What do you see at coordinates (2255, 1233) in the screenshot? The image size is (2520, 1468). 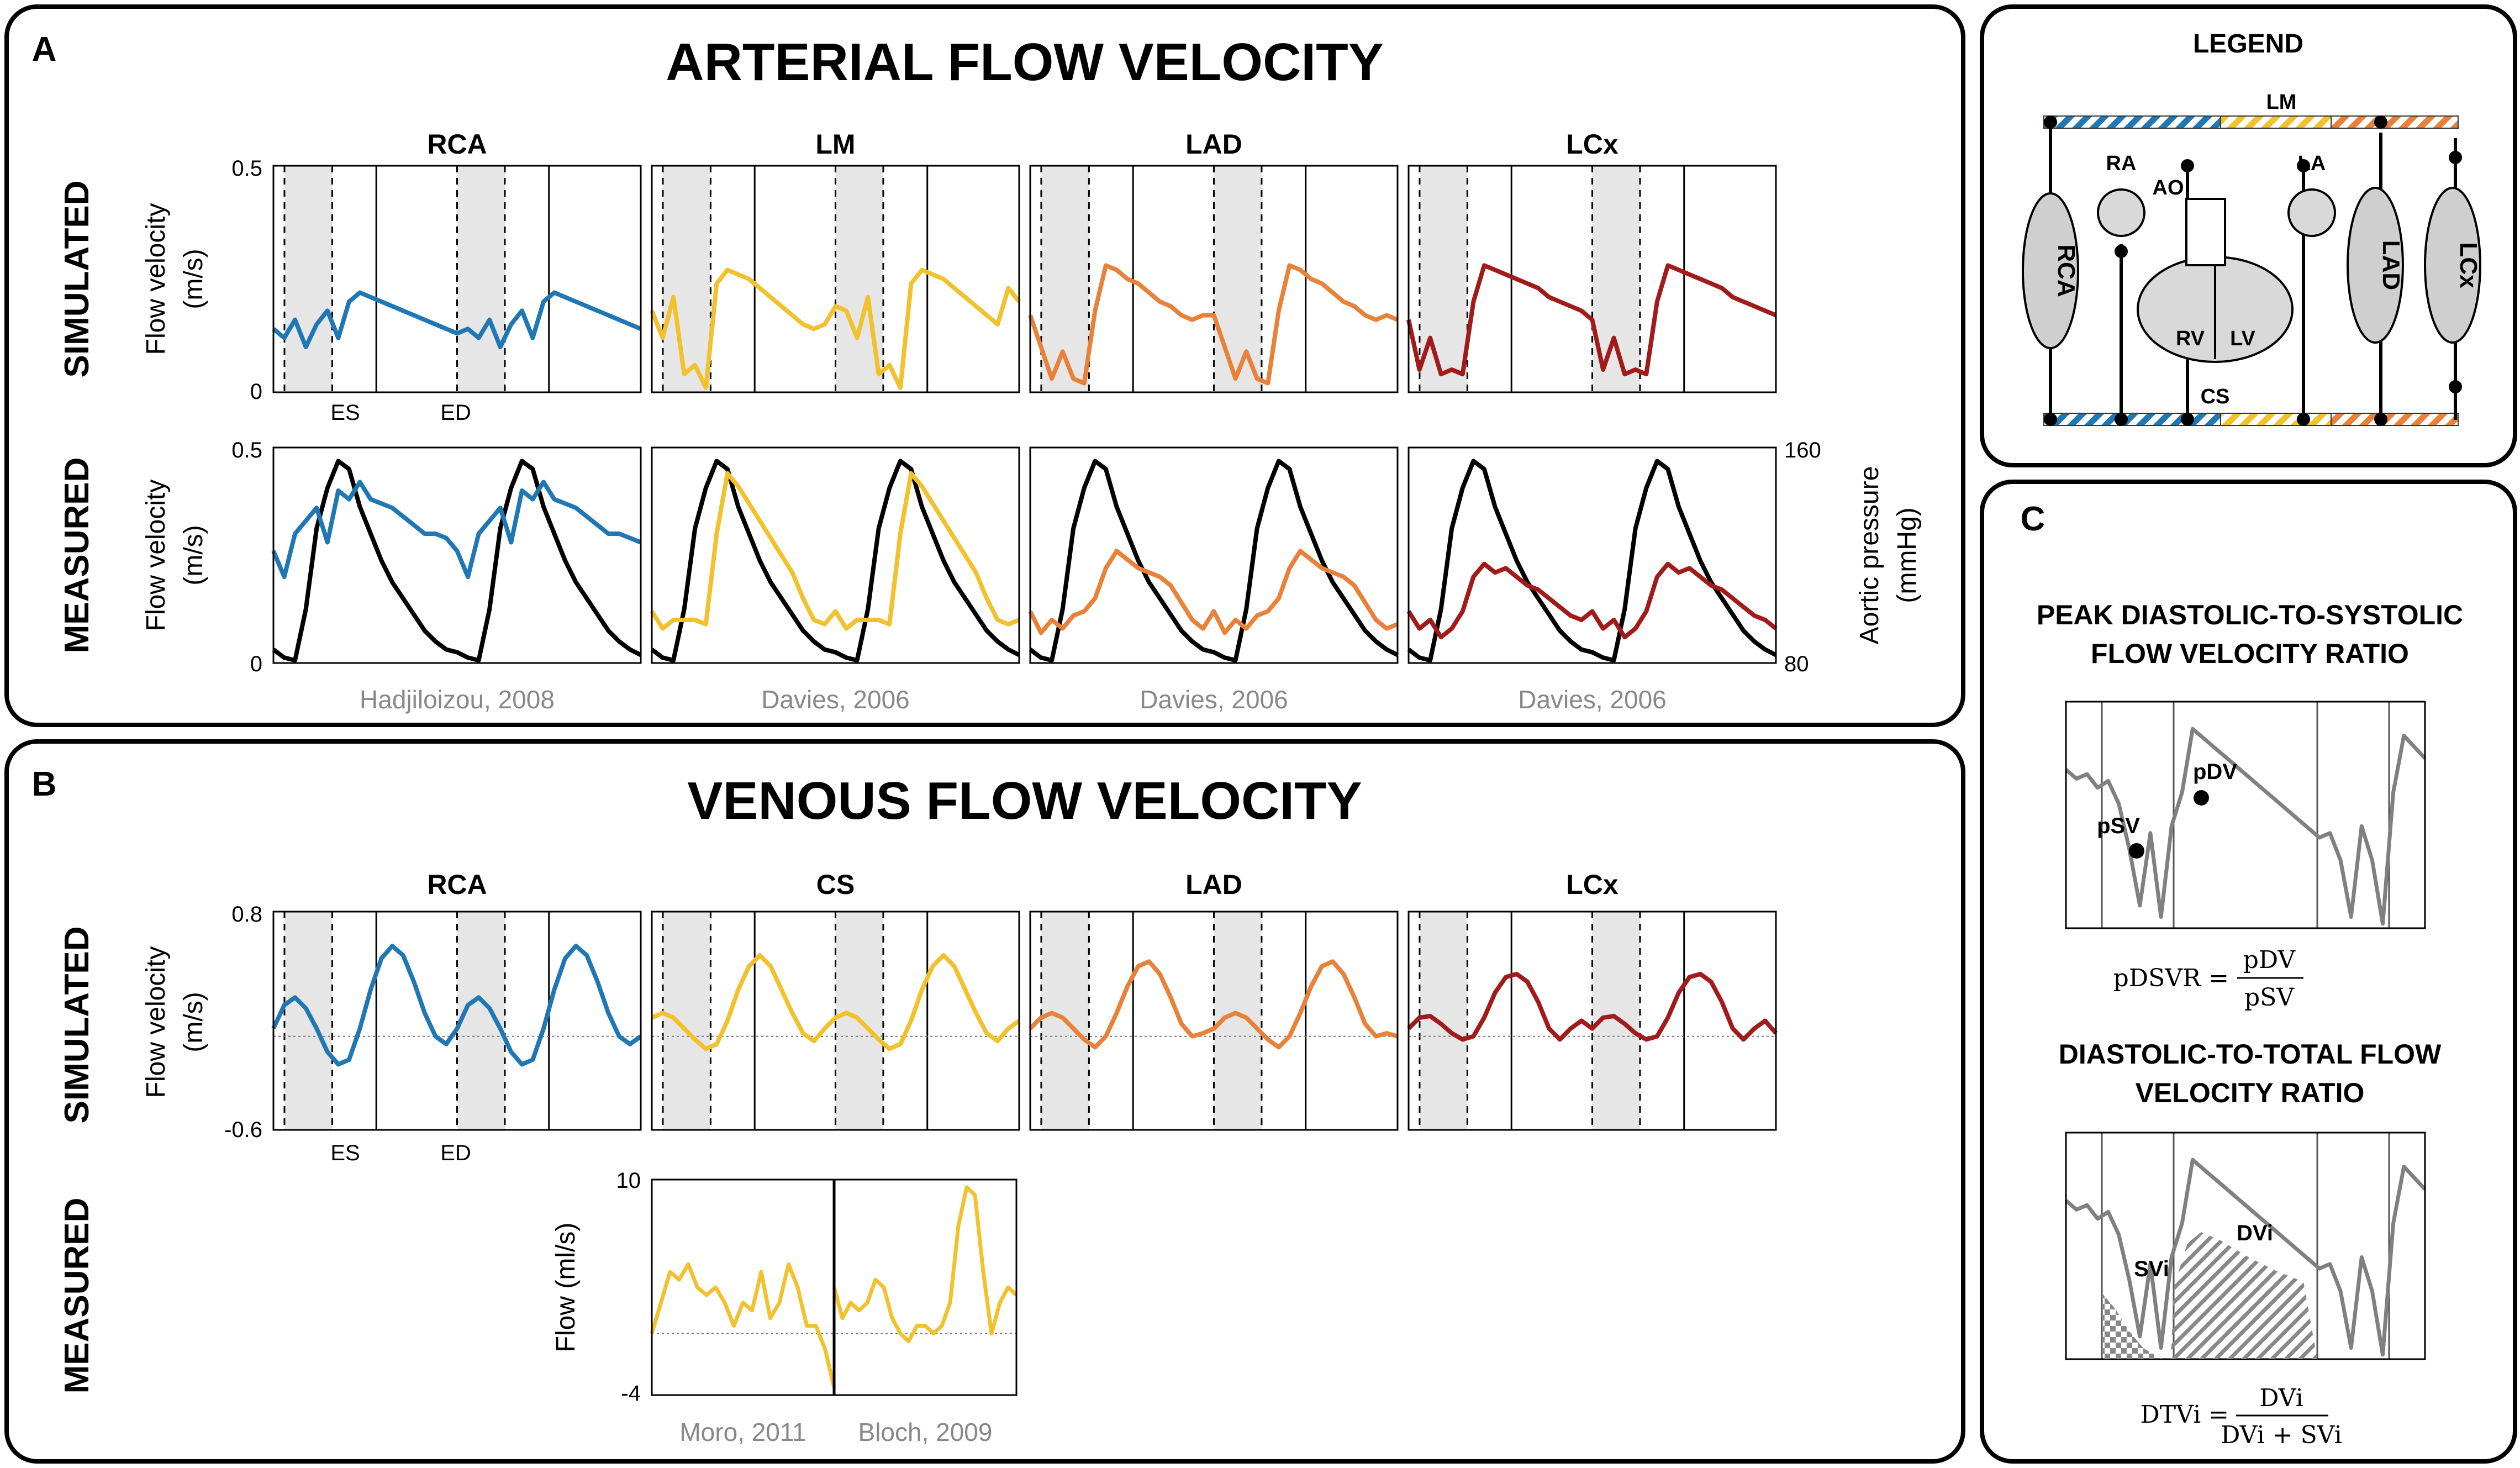 I see `dvi-label: DVi` at bounding box center [2255, 1233].